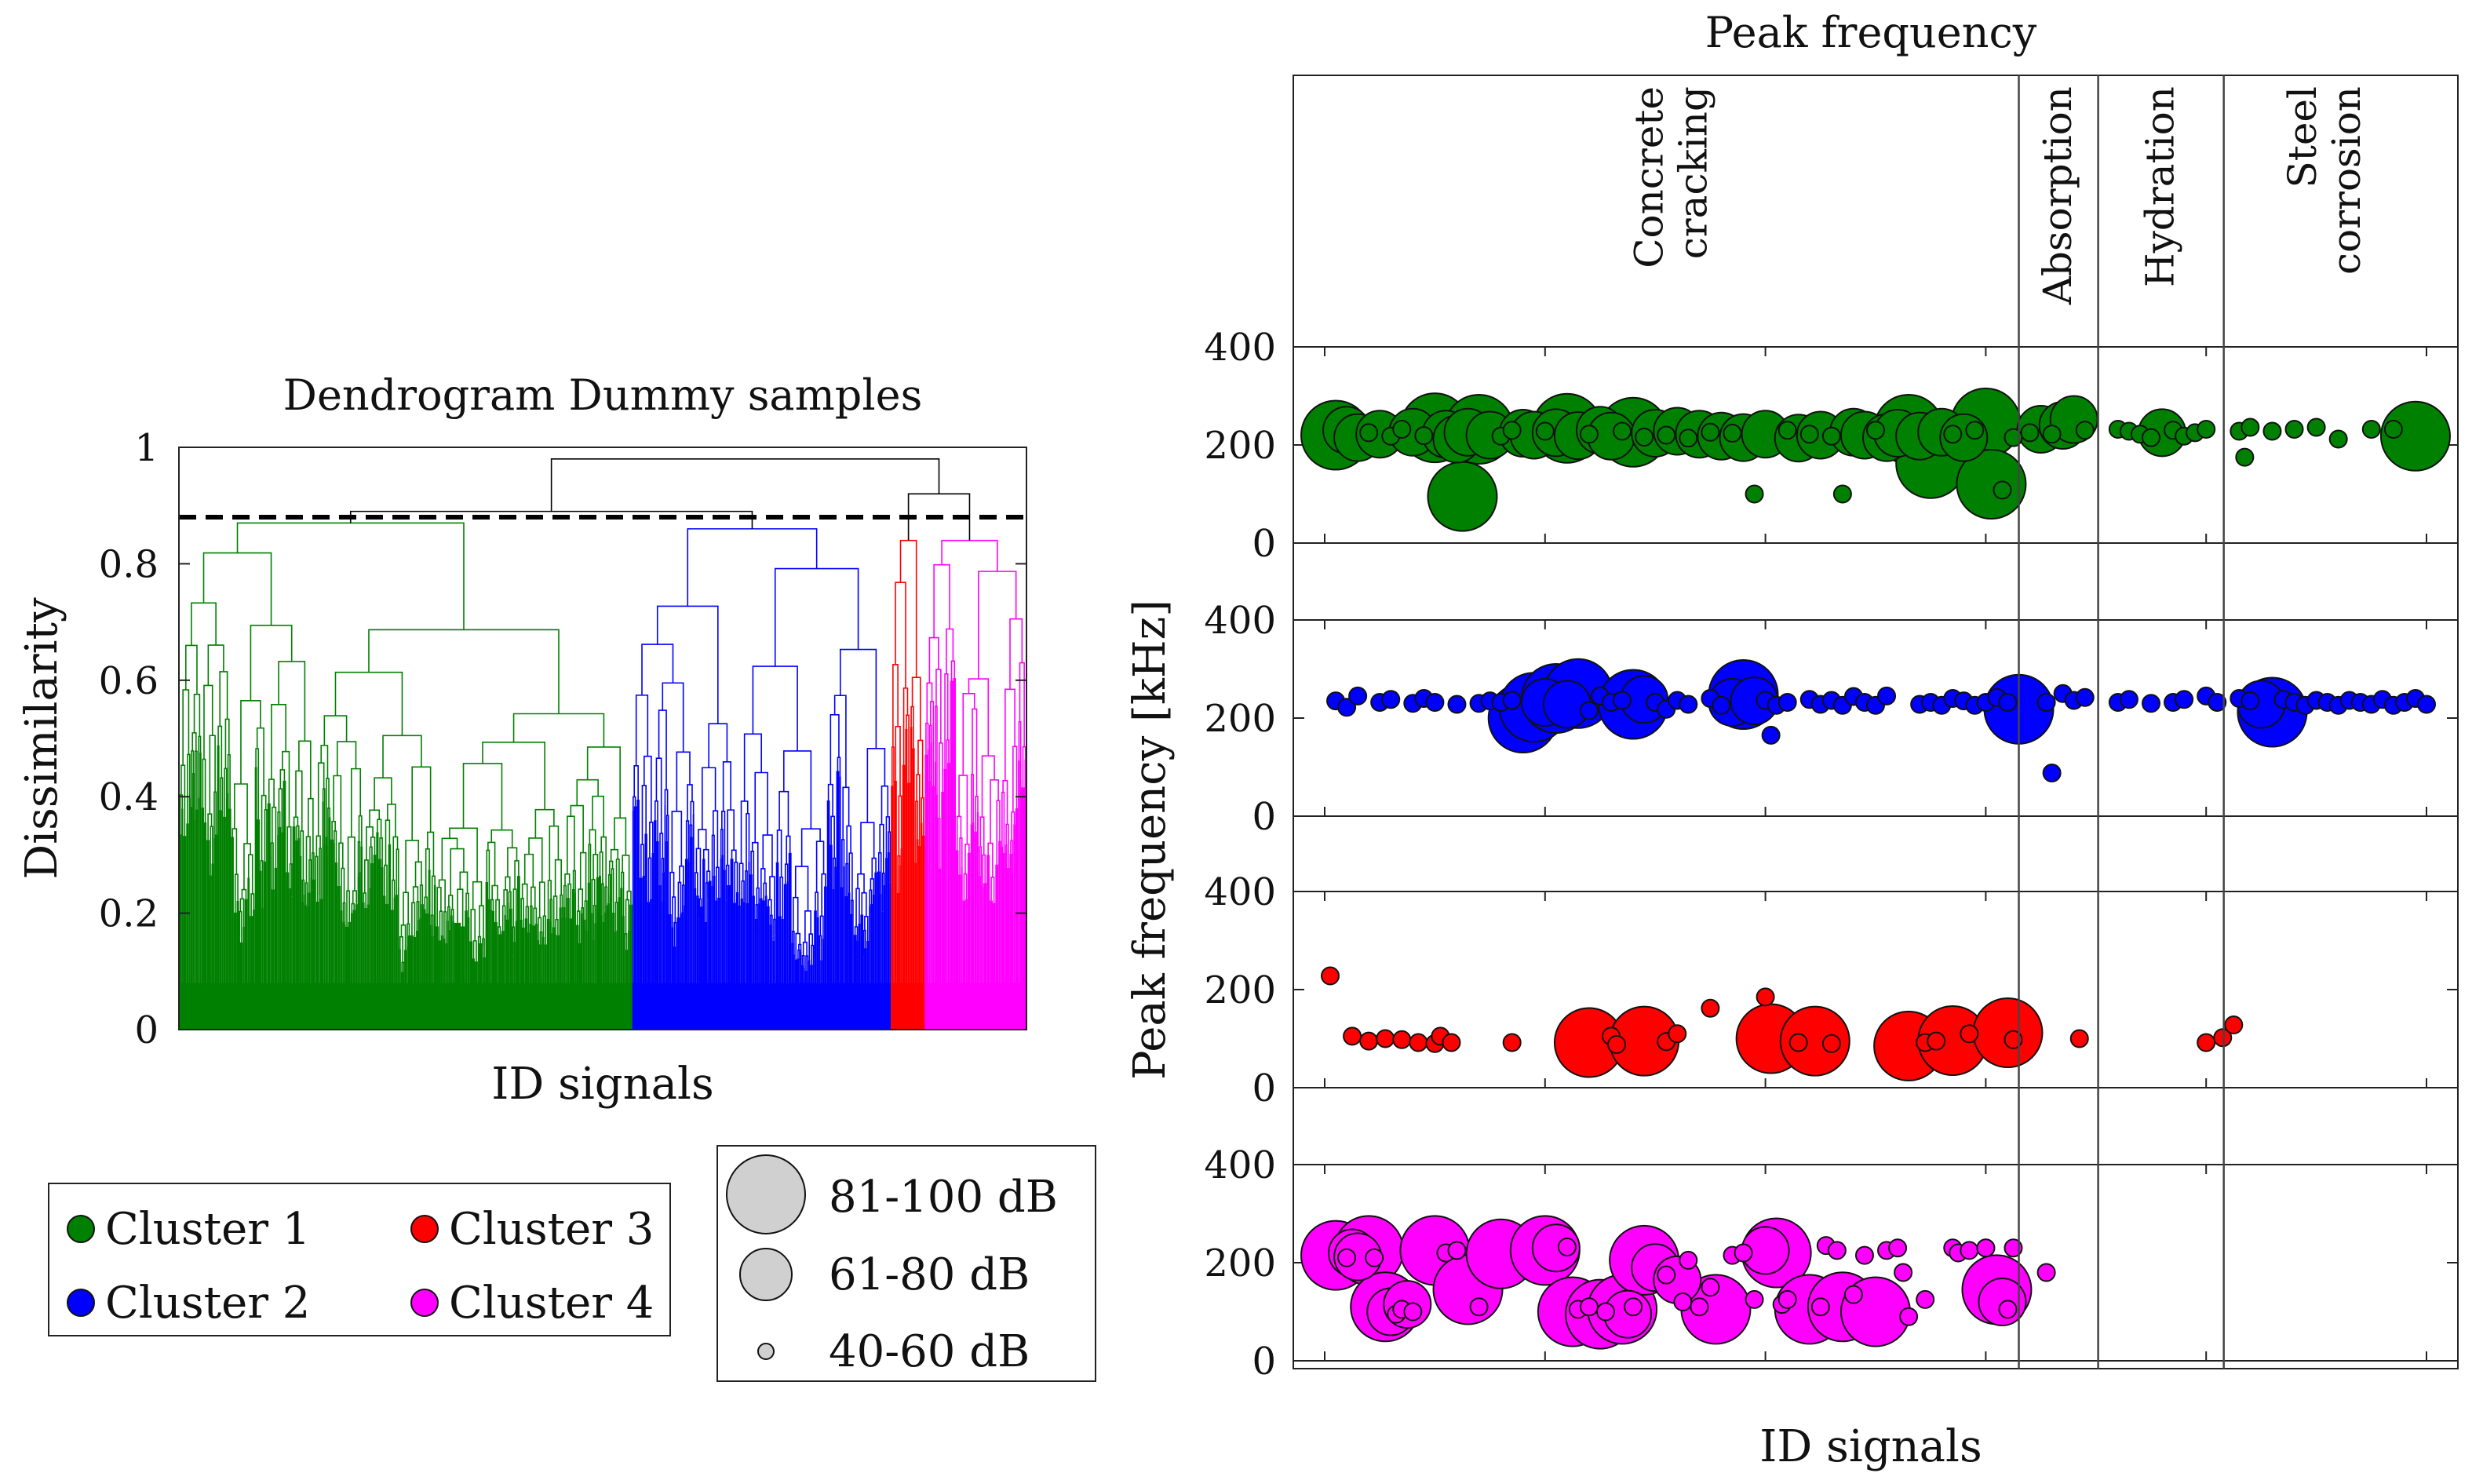  I want to click on legend-label-cluster-1: Cluster 1, so click(208, 1229).